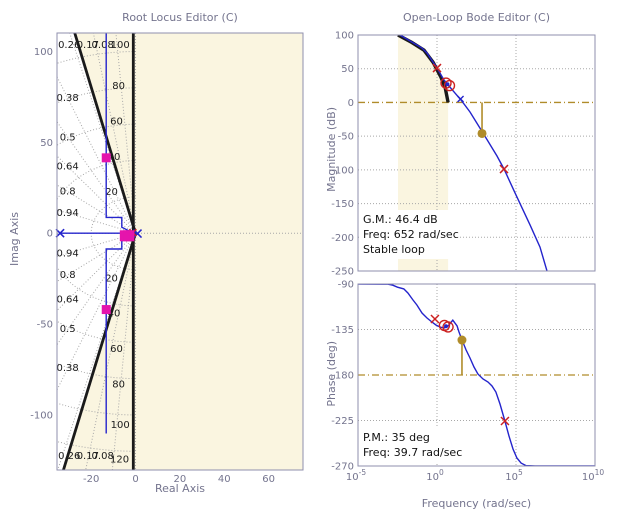 The image size is (630, 528). What do you see at coordinates (413, 452) in the screenshot?
I see `pm-frequency: Freq: 39.7 rad/sec` at bounding box center [413, 452].